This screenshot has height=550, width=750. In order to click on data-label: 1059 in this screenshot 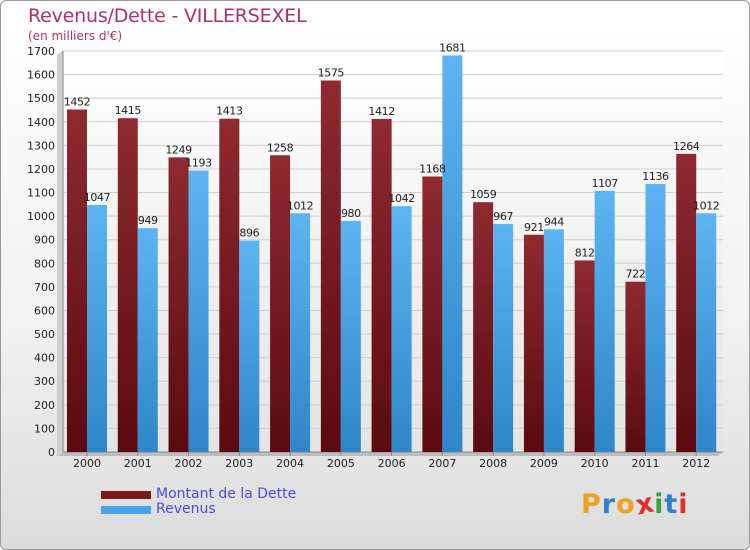, I will do `click(483, 194)`.